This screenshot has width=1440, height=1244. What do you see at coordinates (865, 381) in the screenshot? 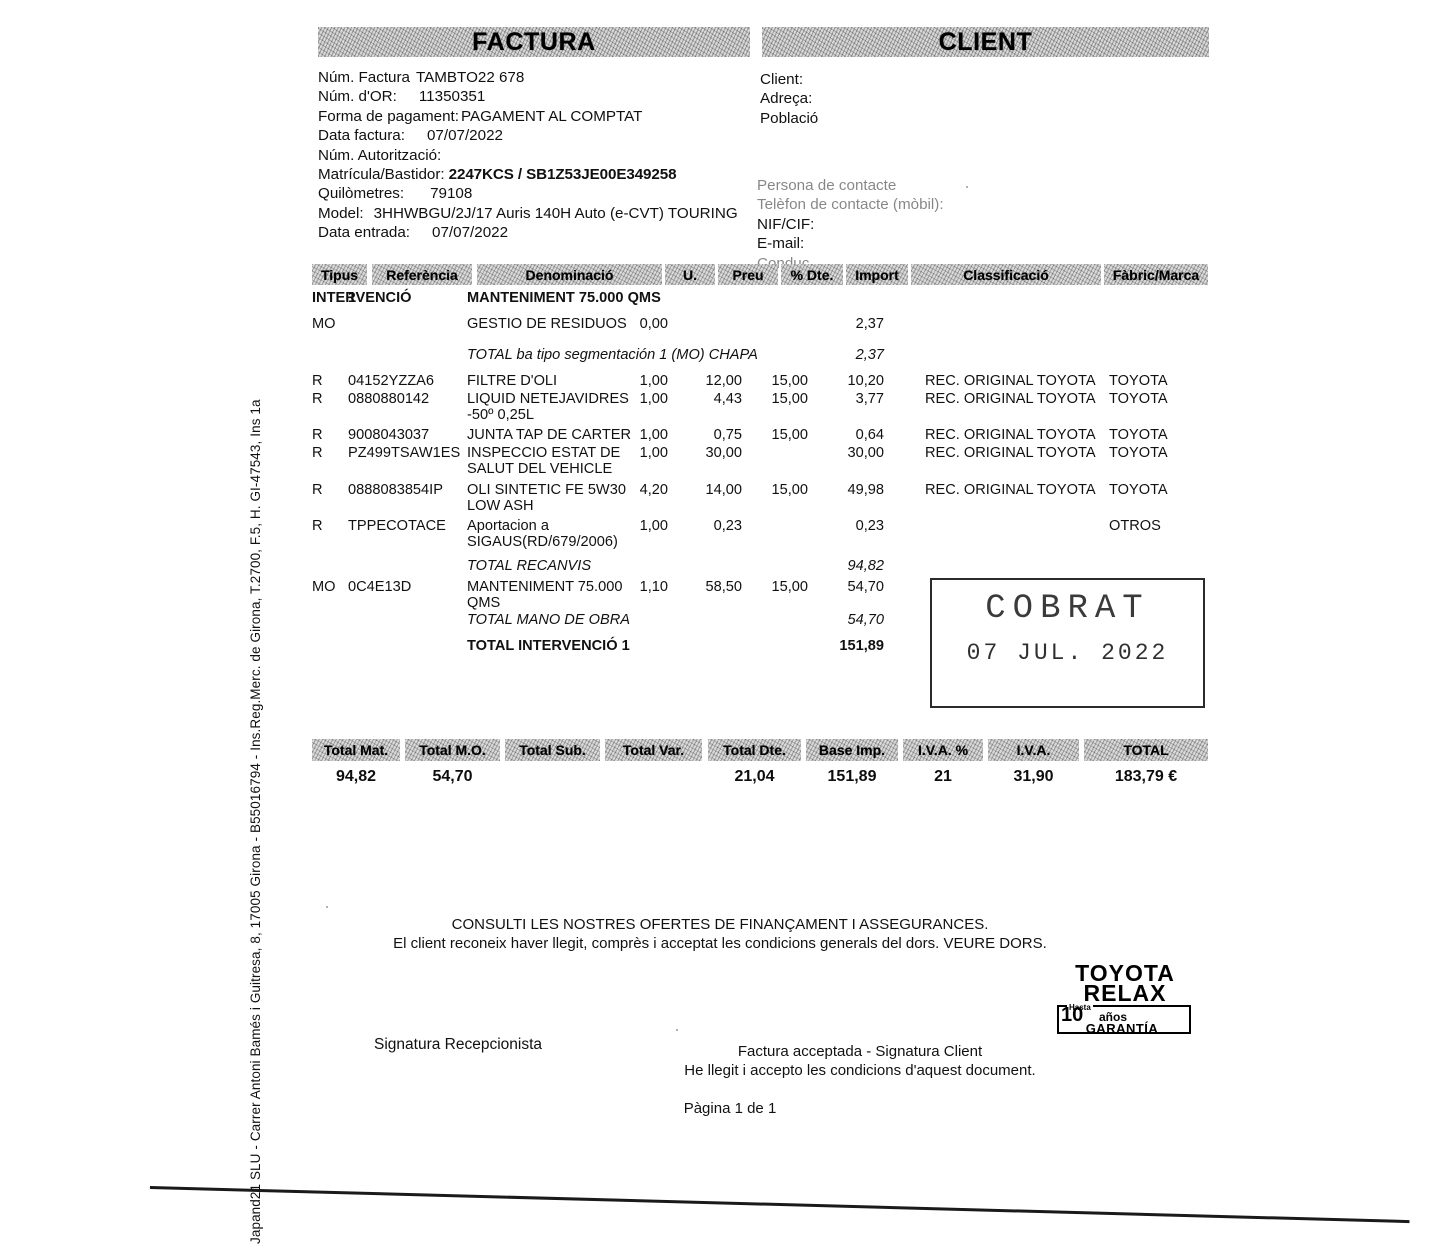
I see `cell-import: 10,20` at bounding box center [865, 381].